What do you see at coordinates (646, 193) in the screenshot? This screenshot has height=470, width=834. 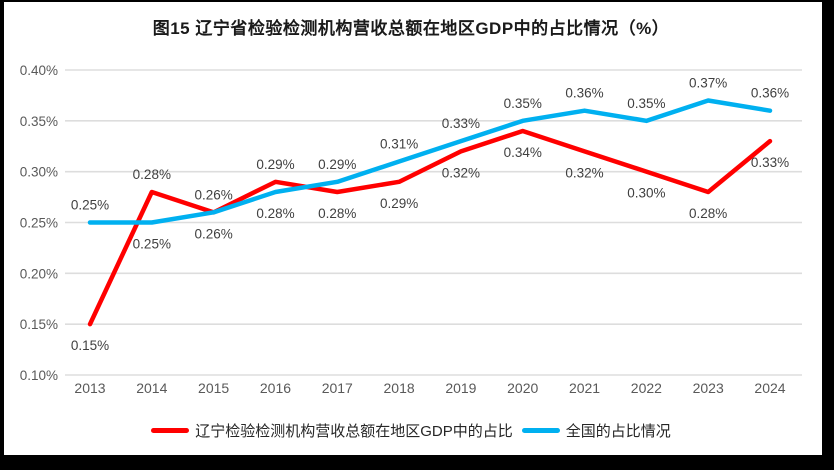 I see `data-label-liaoning: 0.30%` at bounding box center [646, 193].